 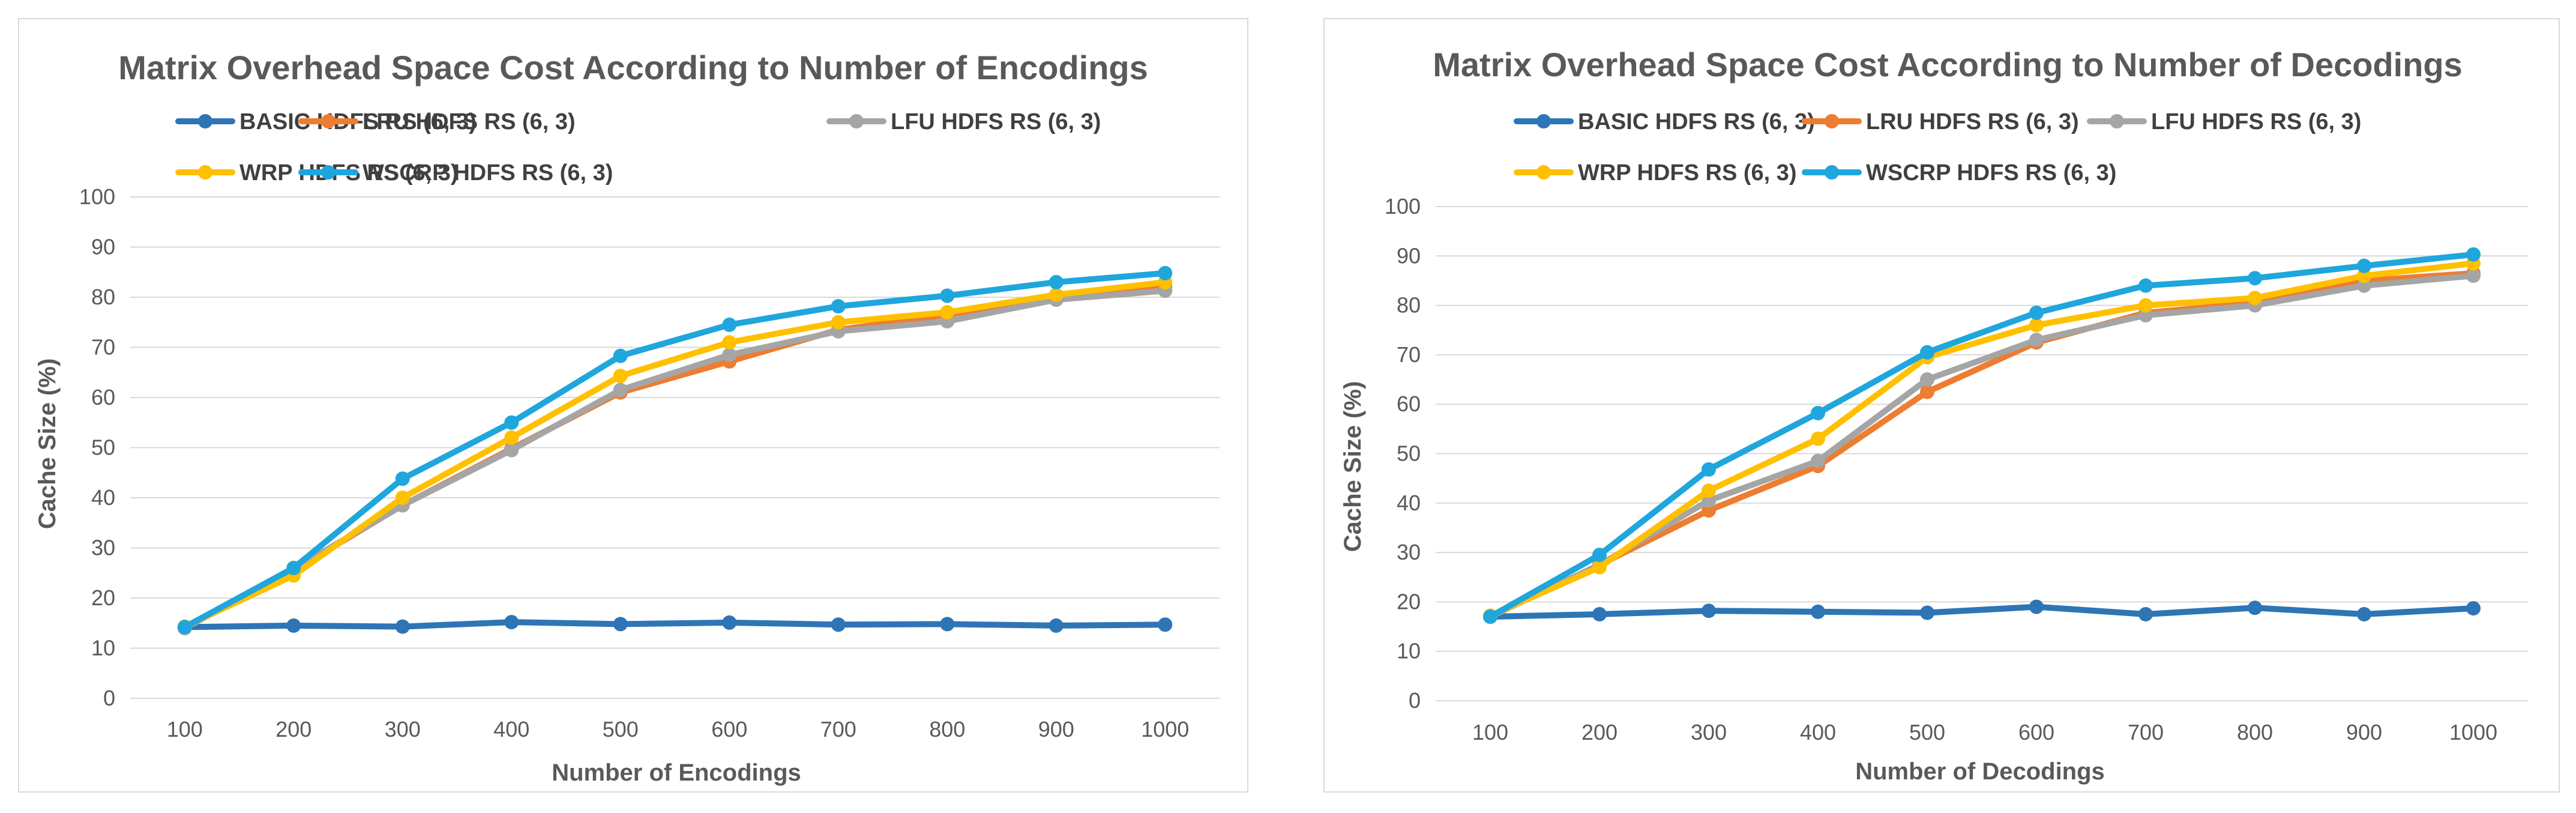 What do you see at coordinates (676, 773) in the screenshot?
I see `x-axis-title: Number of Encodings` at bounding box center [676, 773].